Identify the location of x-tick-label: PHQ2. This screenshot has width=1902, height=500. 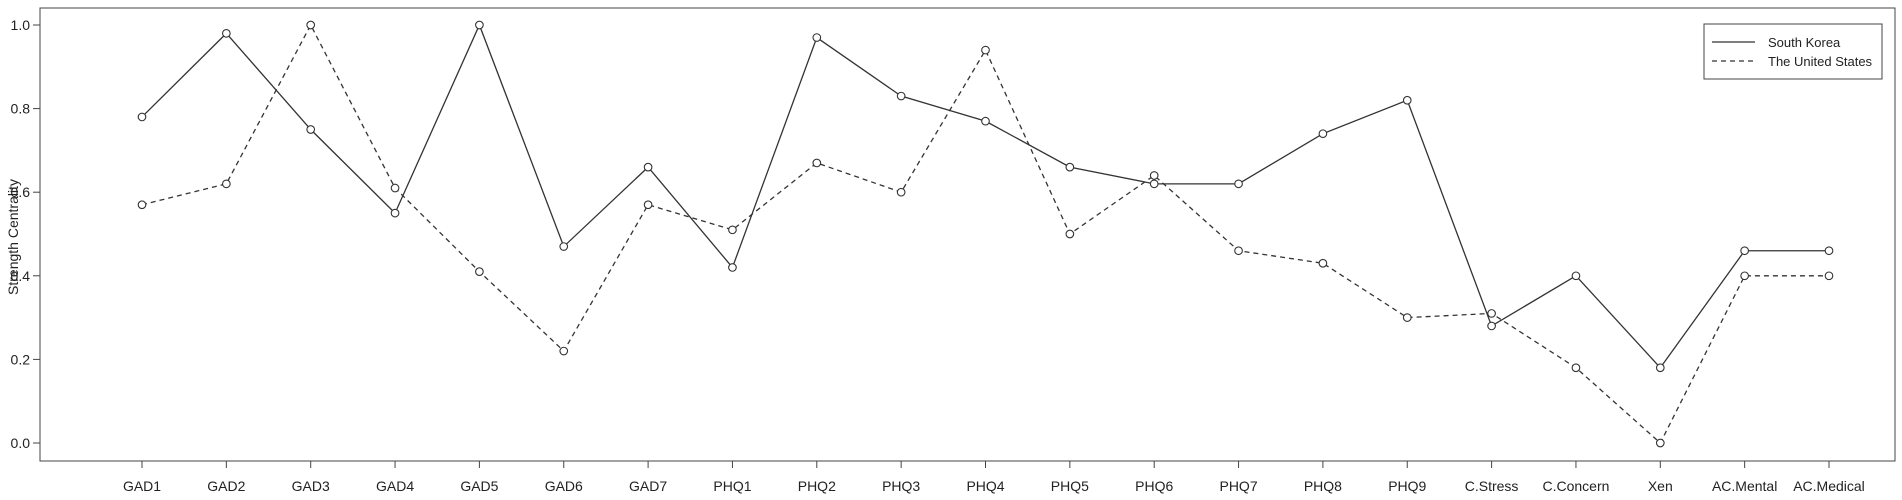
(817, 486).